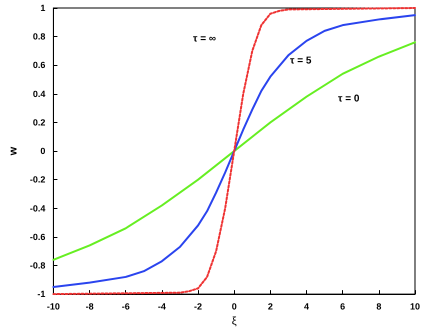 This screenshot has height=332, width=423. What do you see at coordinates (38, 208) in the screenshot?
I see `y-tick-label: -0.4` at bounding box center [38, 208].